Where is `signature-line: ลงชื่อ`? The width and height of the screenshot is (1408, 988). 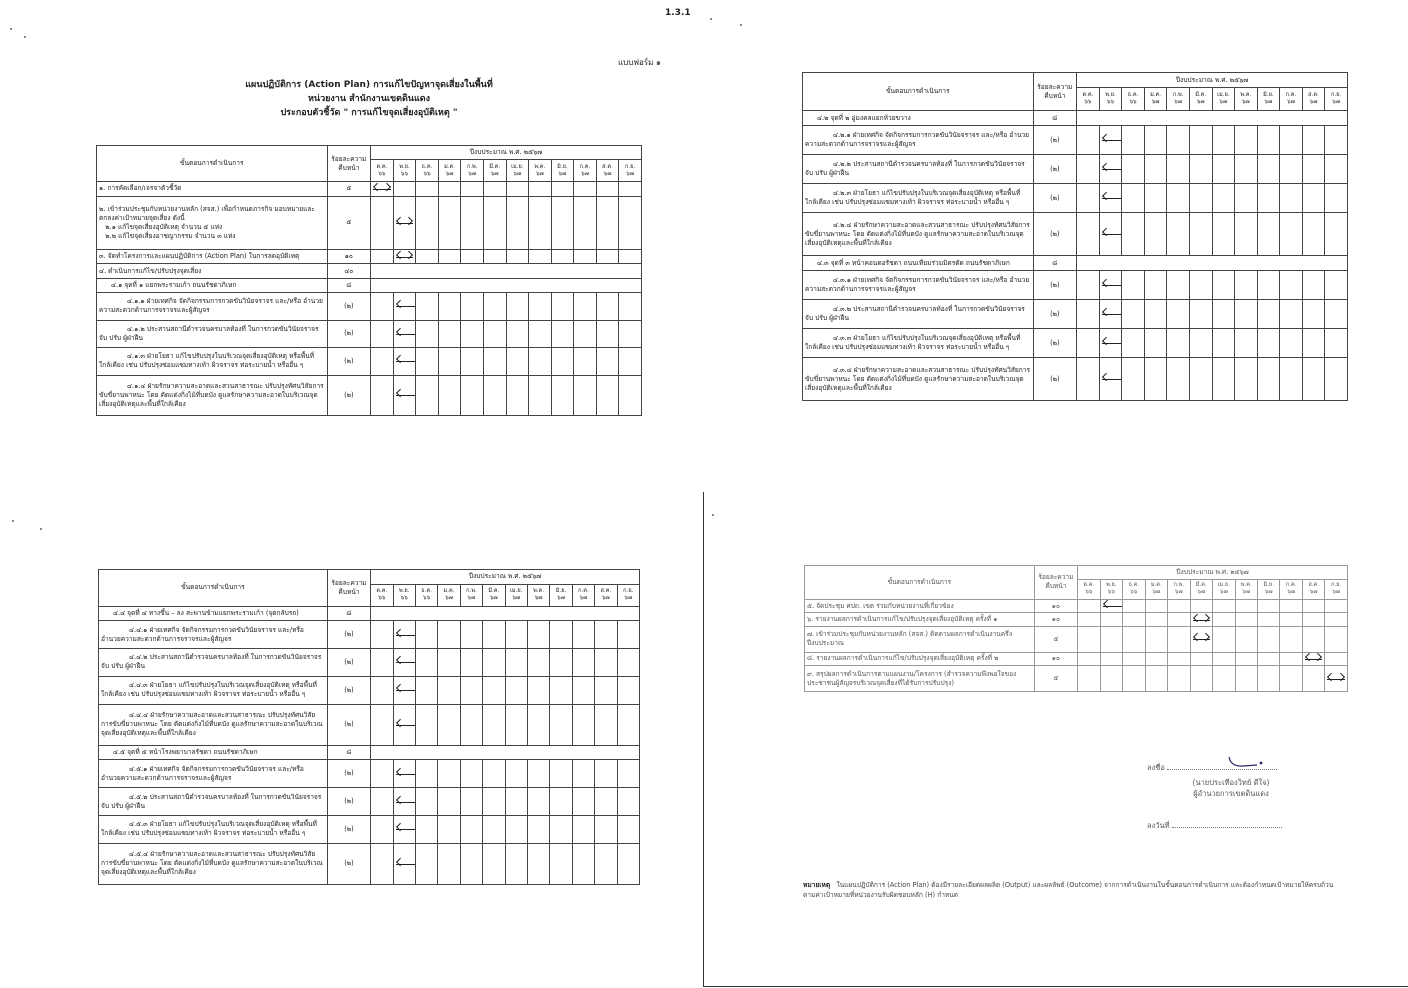
signature-line: ลงชื่อ is located at coordinates (1212, 765).